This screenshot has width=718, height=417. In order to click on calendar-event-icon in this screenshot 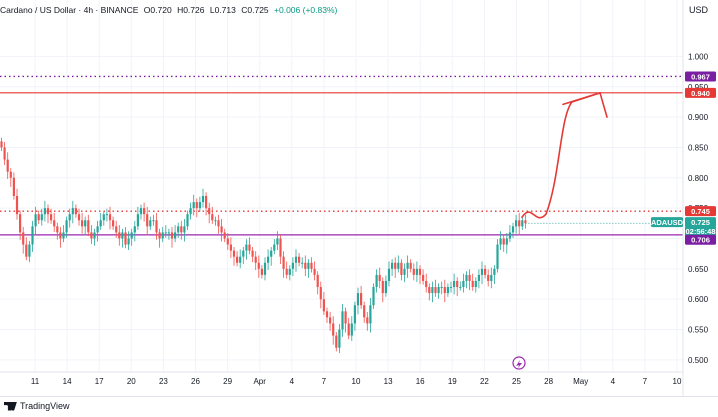, I will do `click(519, 363)`.